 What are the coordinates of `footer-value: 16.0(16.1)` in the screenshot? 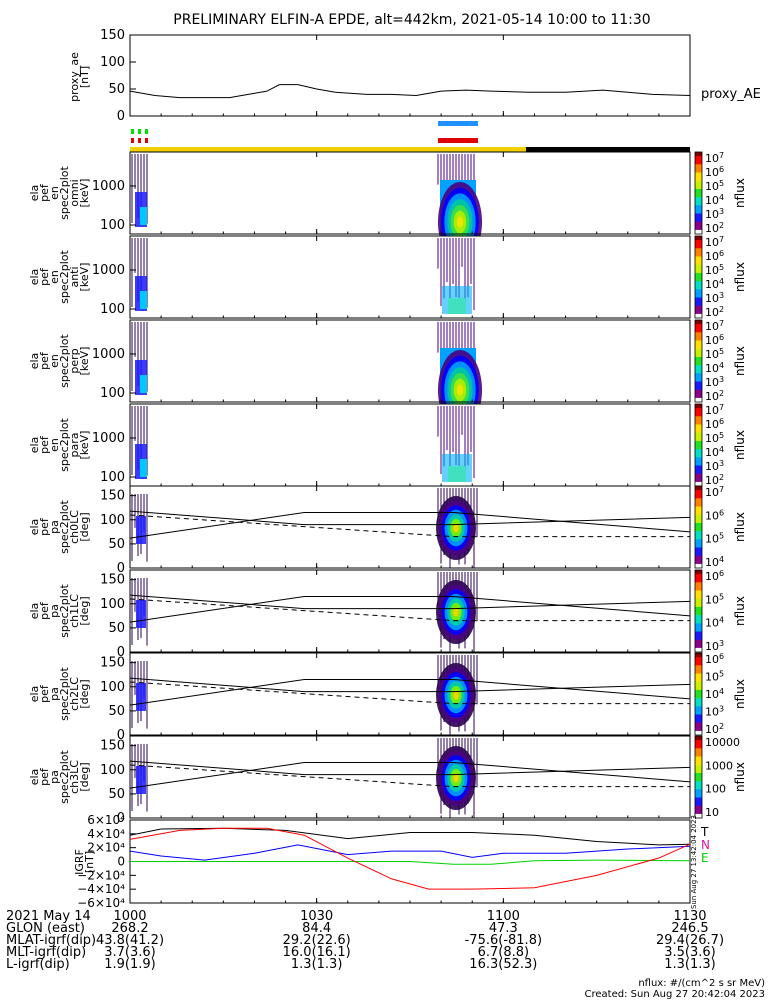 It's located at (316, 952).